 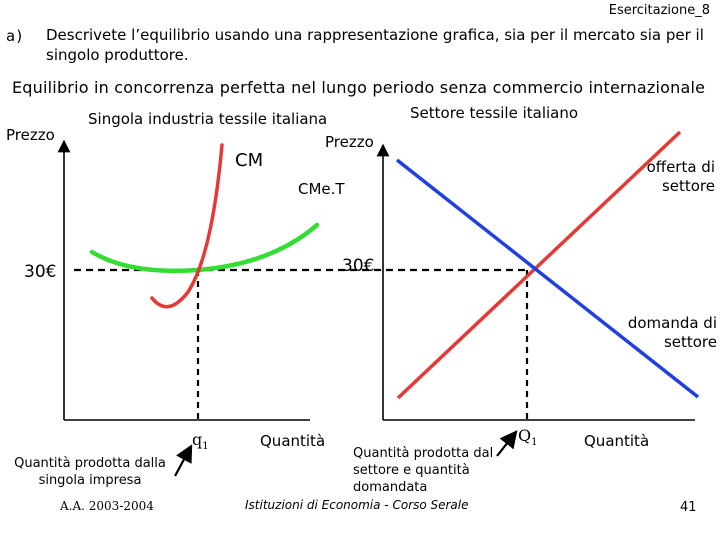 I want to click on left-panel-title: Singola industria tessile italiana, so click(x=208, y=119).